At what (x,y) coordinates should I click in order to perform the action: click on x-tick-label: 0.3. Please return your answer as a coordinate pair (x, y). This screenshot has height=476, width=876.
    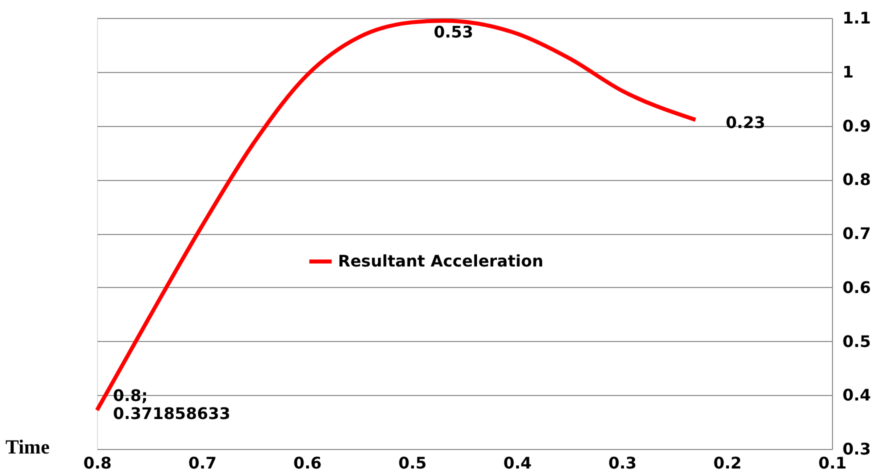
    Looking at the image, I should click on (622, 463).